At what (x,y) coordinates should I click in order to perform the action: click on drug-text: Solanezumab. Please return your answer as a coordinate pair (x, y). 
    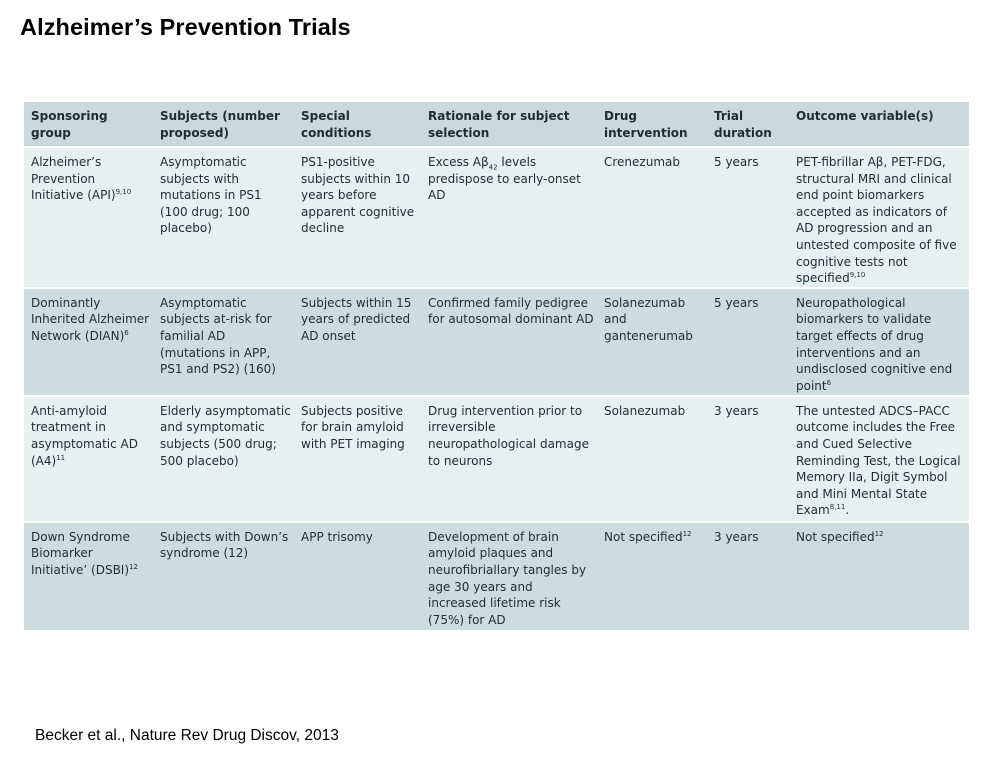
    Looking at the image, I should click on (645, 410).